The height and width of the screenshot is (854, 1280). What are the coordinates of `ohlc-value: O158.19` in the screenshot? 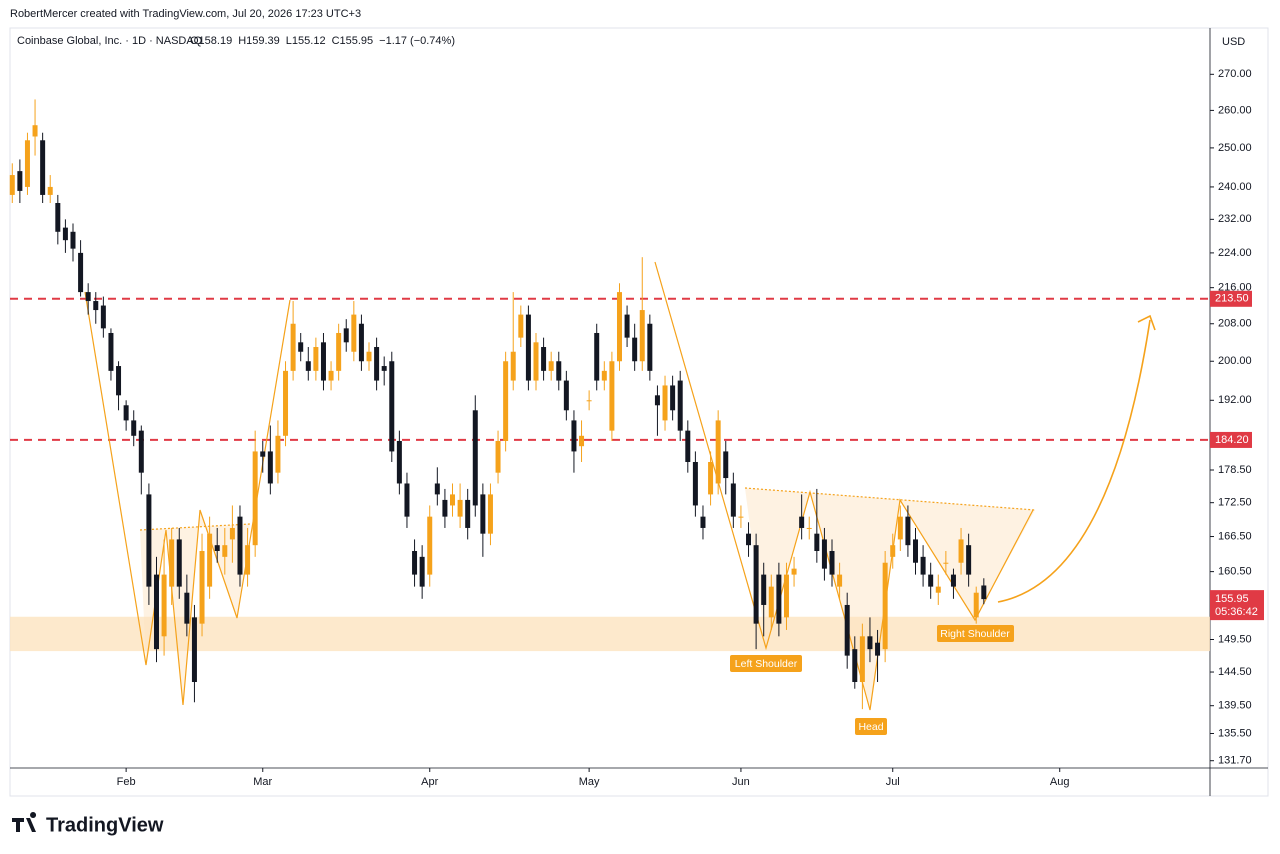 It's located at (211, 41).